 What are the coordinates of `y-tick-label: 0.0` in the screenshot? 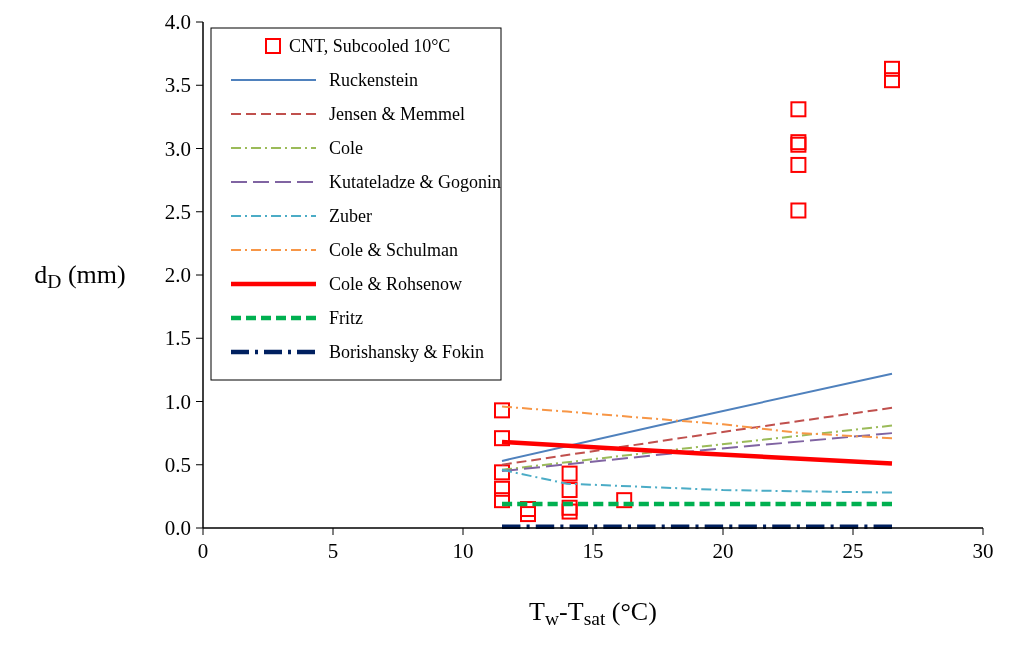 It's located at (177, 528).